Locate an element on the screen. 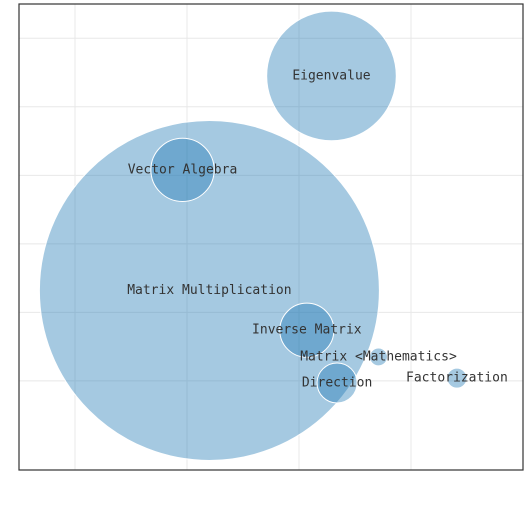 This screenshot has width=528, height=506. bubble-label: Direction is located at coordinates (337, 382).